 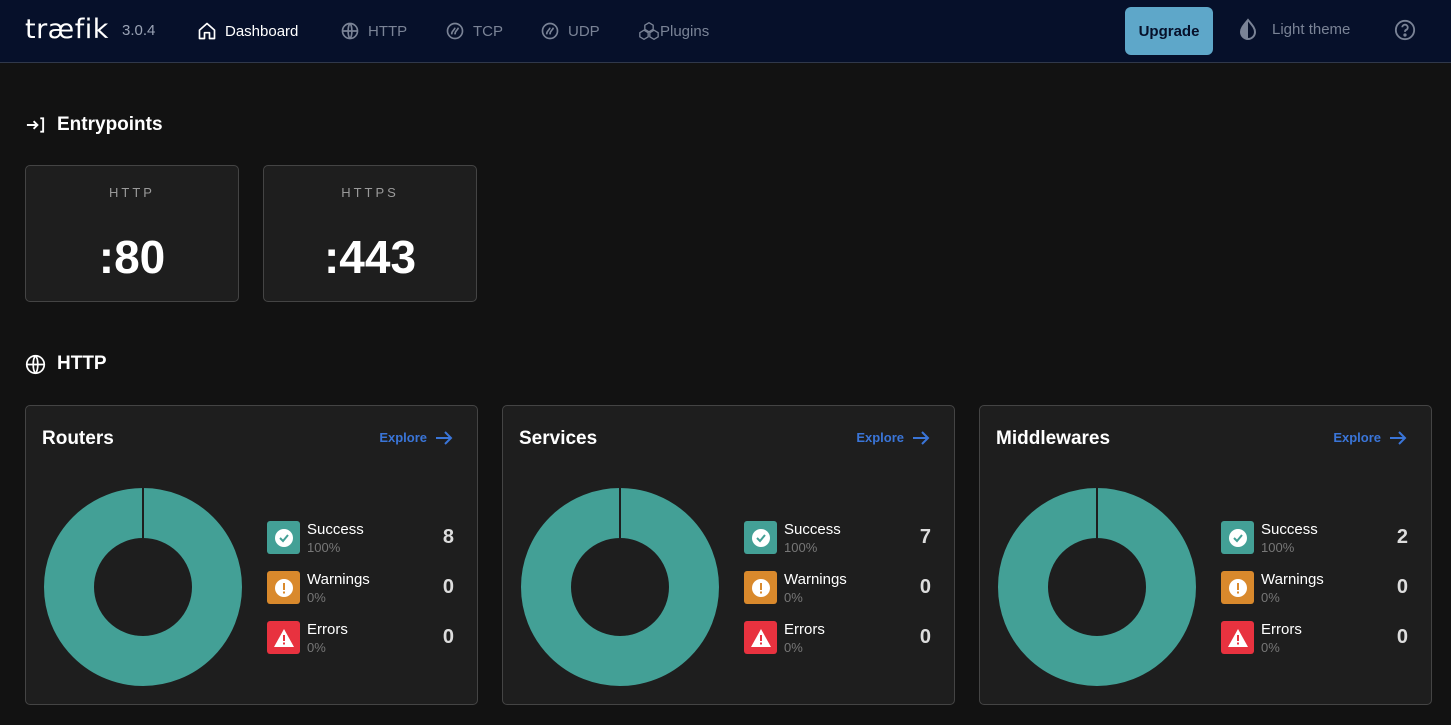 I want to click on nav-http-label: HTTP, so click(x=388, y=31).